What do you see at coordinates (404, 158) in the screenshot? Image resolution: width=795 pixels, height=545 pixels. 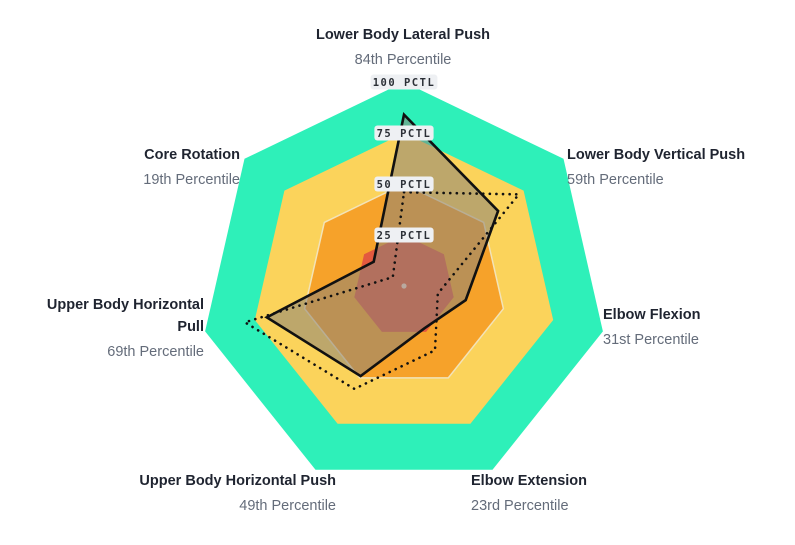 I see `ring-tags: 100 PCTL 75 PCTL 50 PCTL 25 PCTL` at bounding box center [404, 158].